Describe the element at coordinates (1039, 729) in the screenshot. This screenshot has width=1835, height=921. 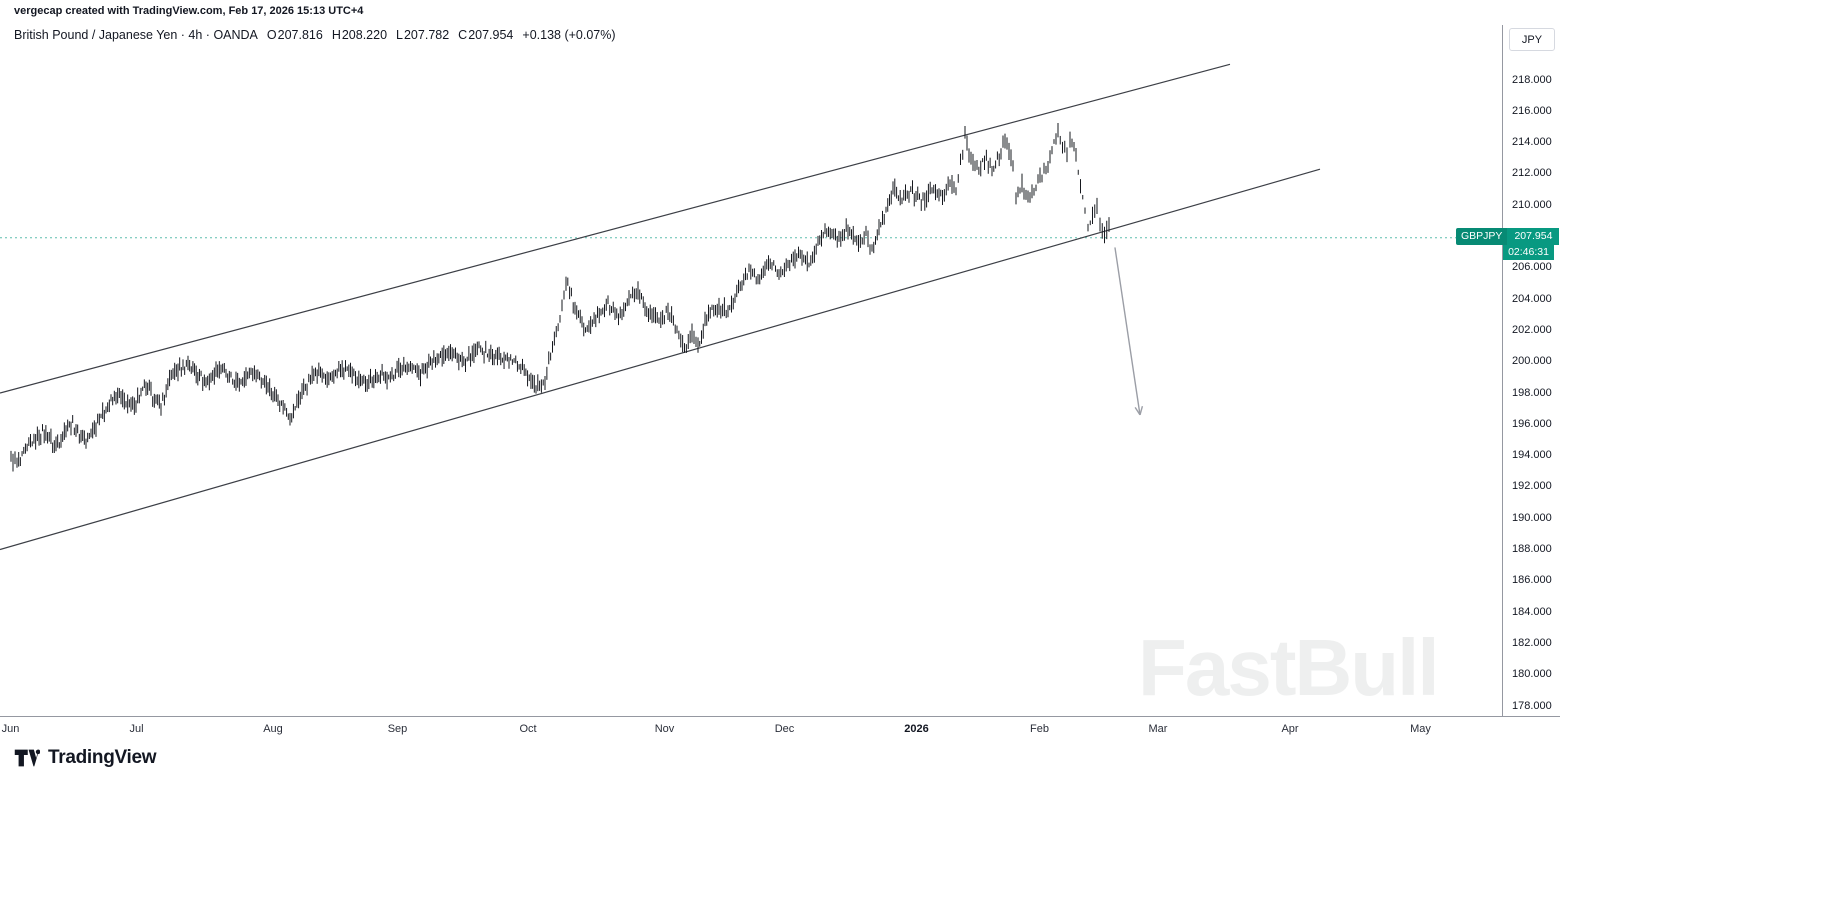
I see `time-tick-label: Feb` at that location.